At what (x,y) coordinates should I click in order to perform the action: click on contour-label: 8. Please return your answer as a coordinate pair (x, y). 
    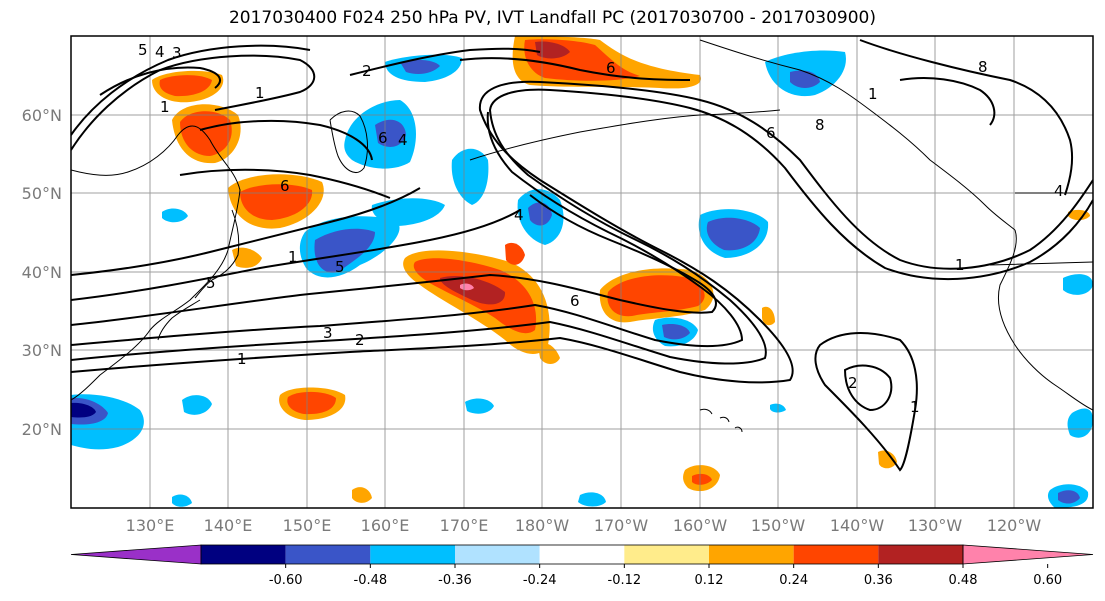
    Looking at the image, I should click on (983, 67).